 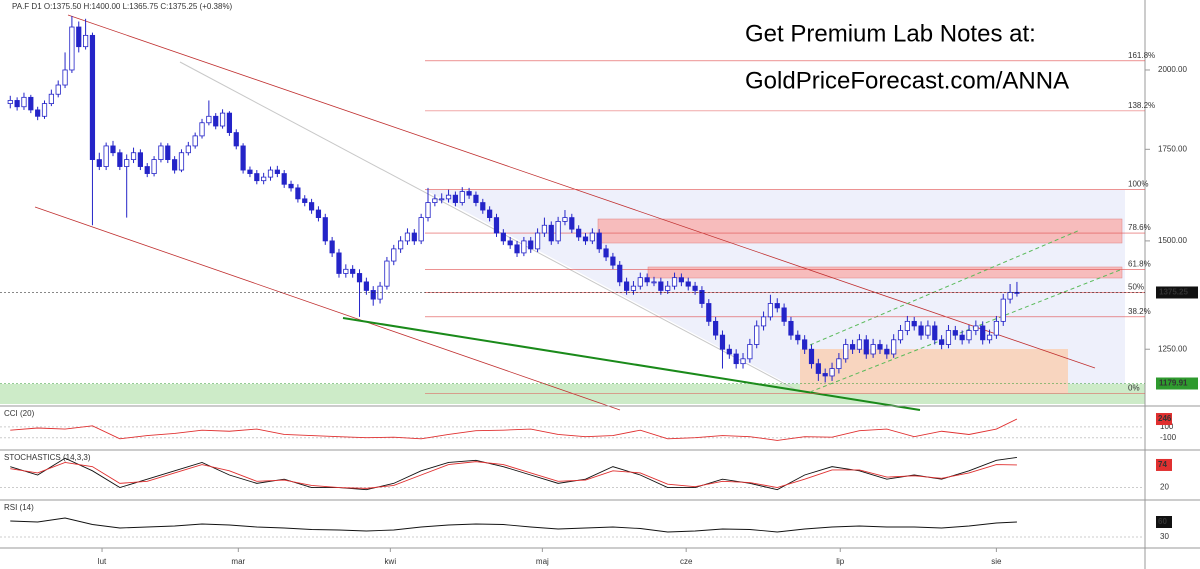 What do you see at coordinates (19, 507) in the screenshot?
I see `indicator-title: RSI (14)` at bounding box center [19, 507].